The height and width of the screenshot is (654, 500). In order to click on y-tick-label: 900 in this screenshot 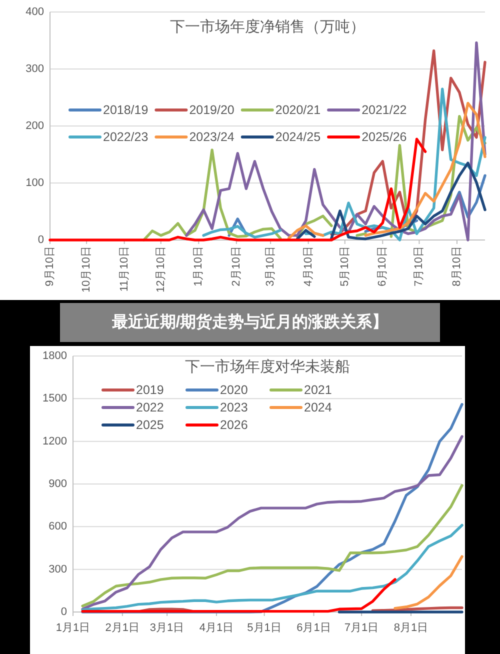, I will do `click(57, 484)`.